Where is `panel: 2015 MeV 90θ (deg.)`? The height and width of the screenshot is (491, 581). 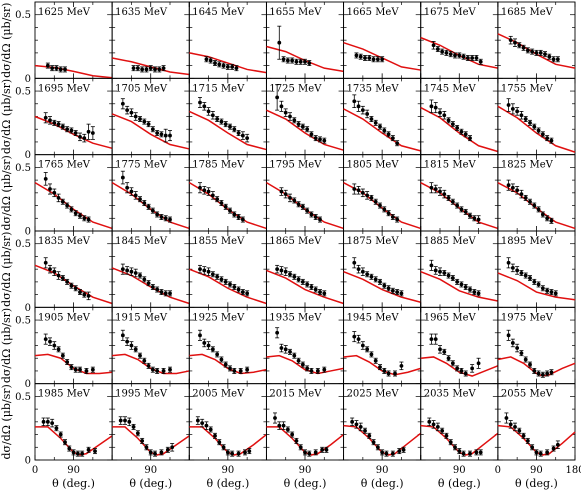
panel: 2015 MeV 90θ (deg.) is located at coordinates (305, 436).